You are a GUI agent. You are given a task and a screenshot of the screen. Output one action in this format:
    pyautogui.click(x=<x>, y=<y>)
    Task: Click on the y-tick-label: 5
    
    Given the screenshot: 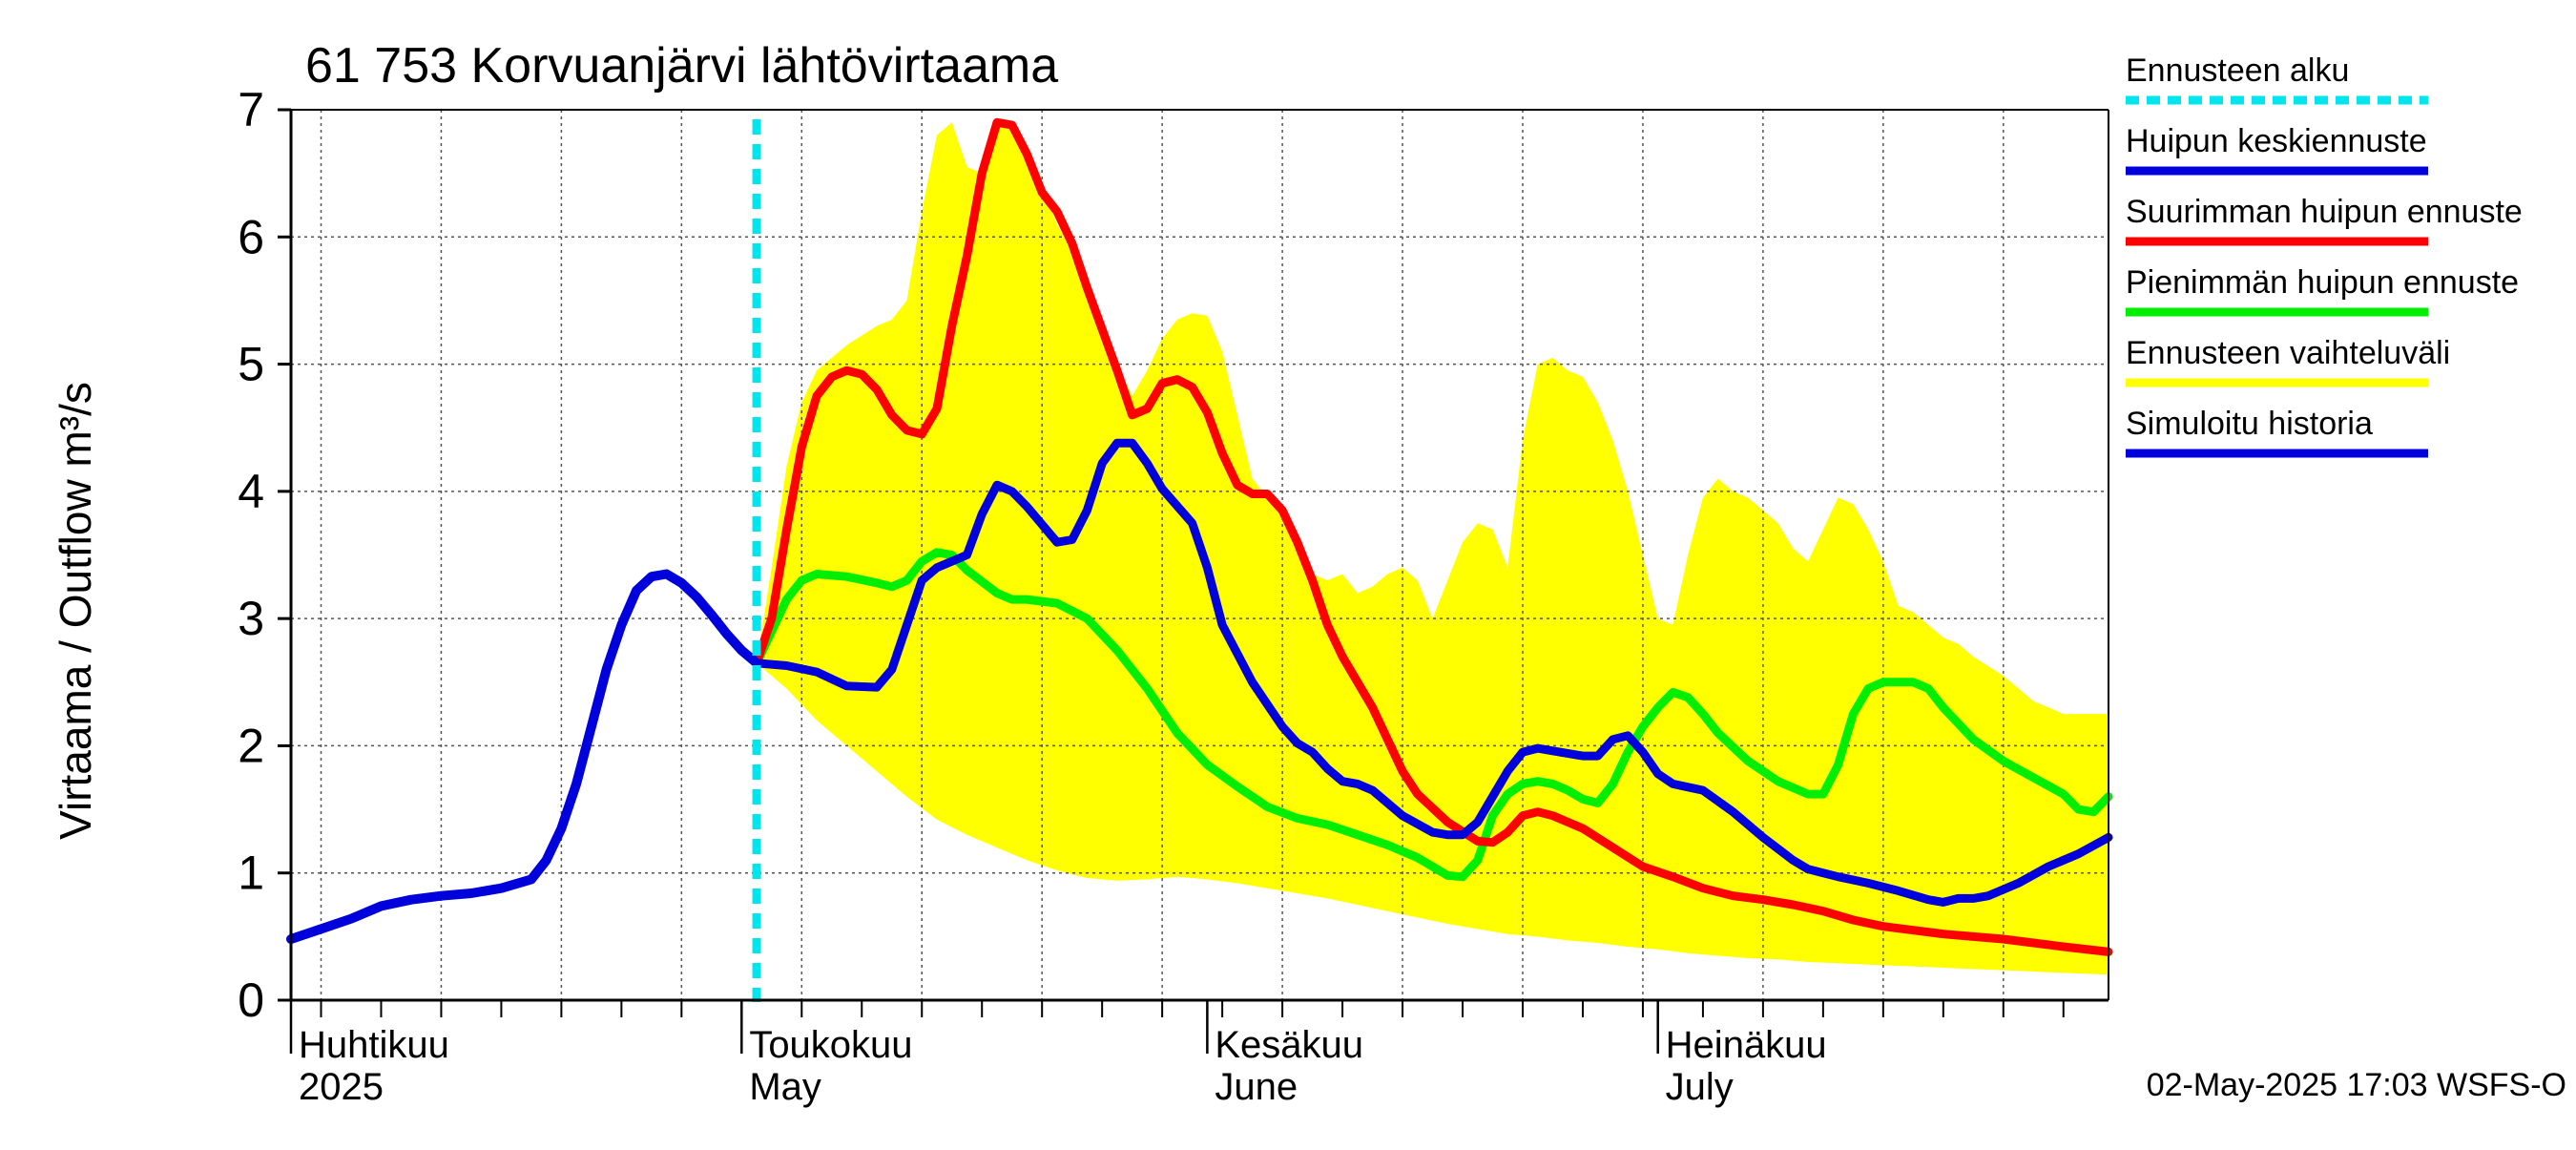 What is the action you would take?
    pyautogui.click(x=251, y=364)
    